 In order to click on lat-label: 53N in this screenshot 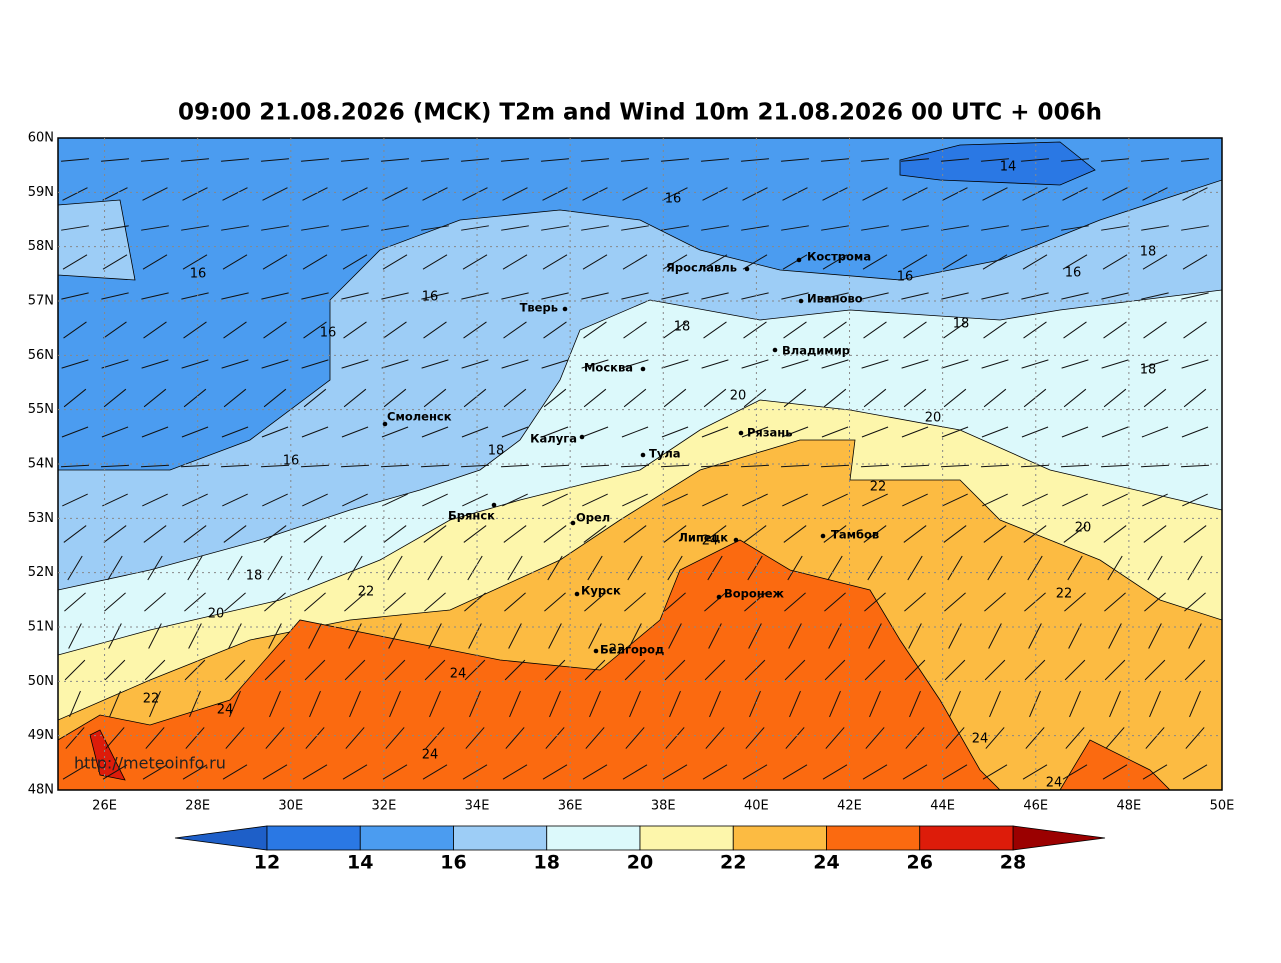, I will do `click(41, 518)`.